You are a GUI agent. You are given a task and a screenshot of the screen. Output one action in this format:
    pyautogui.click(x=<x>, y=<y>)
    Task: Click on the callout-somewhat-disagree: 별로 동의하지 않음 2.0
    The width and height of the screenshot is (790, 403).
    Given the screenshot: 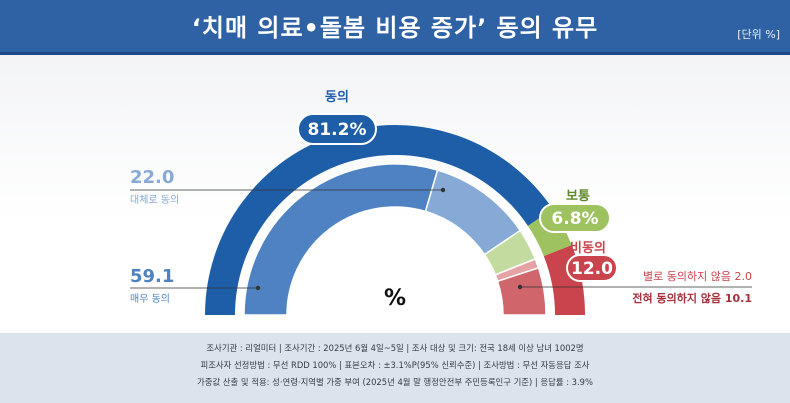 What is the action you would take?
    pyautogui.click(x=697, y=276)
    